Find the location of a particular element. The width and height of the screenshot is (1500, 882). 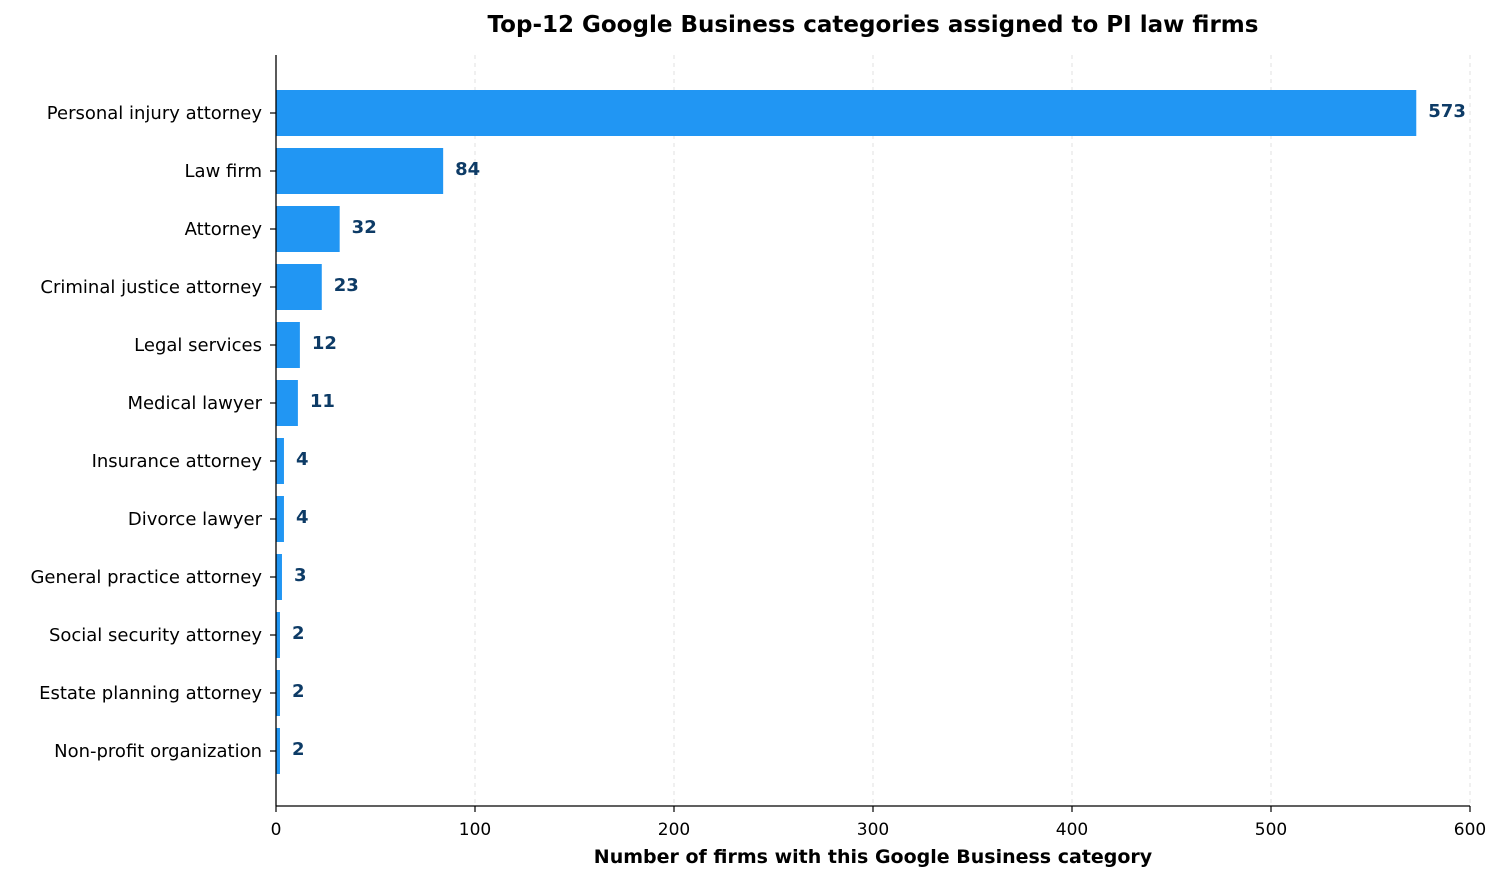

value-label: 11 is located at coordinates (322, 401).